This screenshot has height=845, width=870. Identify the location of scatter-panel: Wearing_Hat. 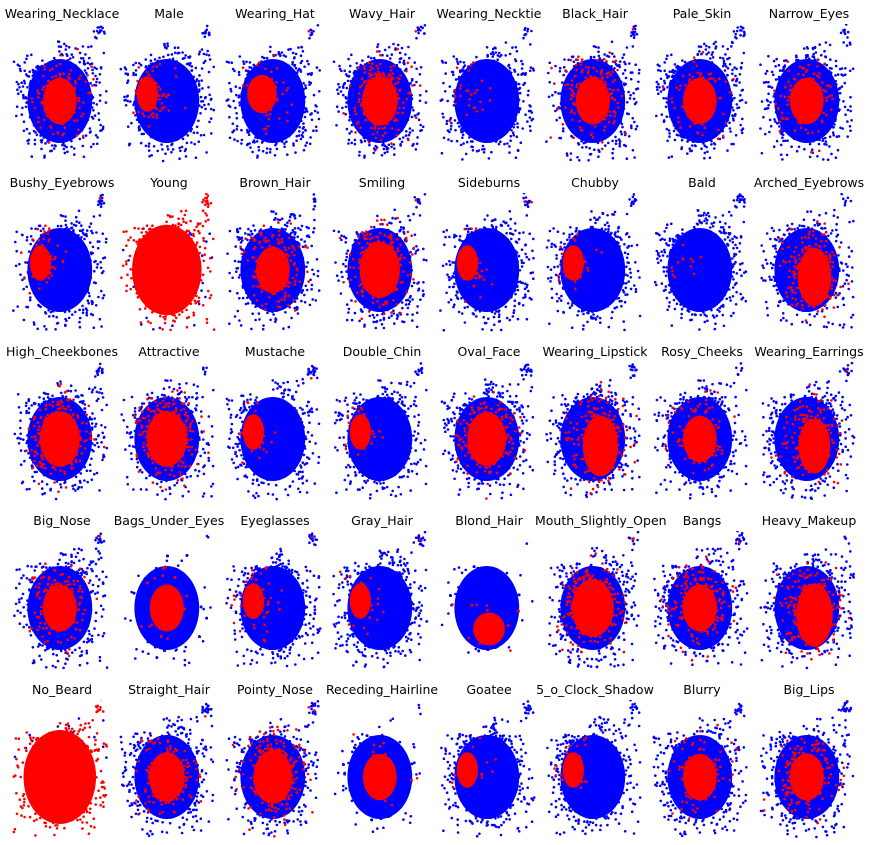
(275, 84).